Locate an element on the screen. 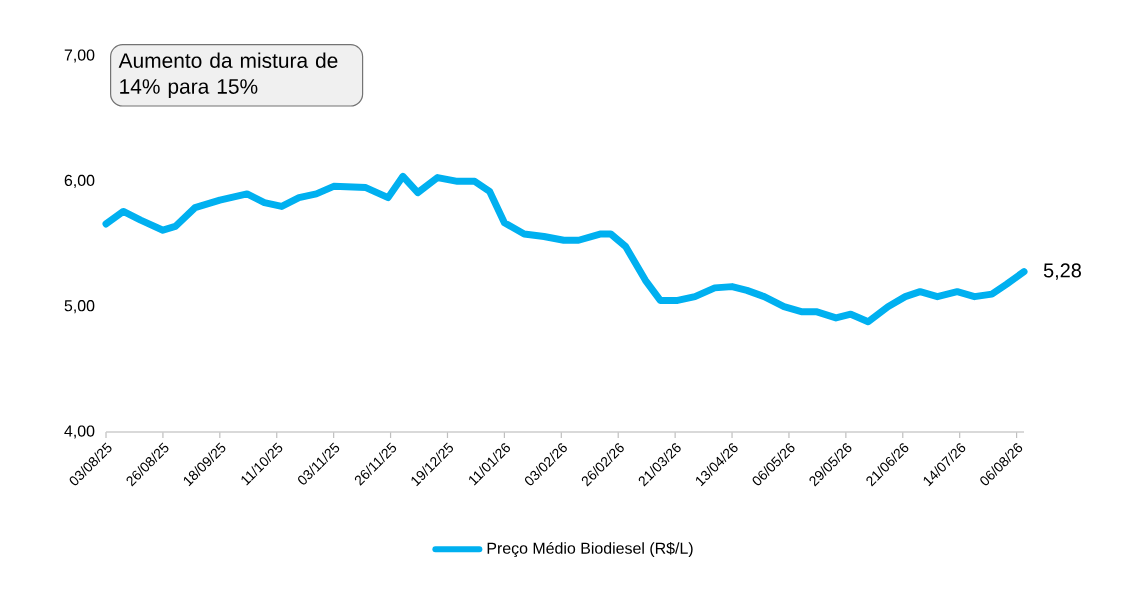 The image size is (1140, 592). annotation: 5,28 is located at coordinates (1062, 271).